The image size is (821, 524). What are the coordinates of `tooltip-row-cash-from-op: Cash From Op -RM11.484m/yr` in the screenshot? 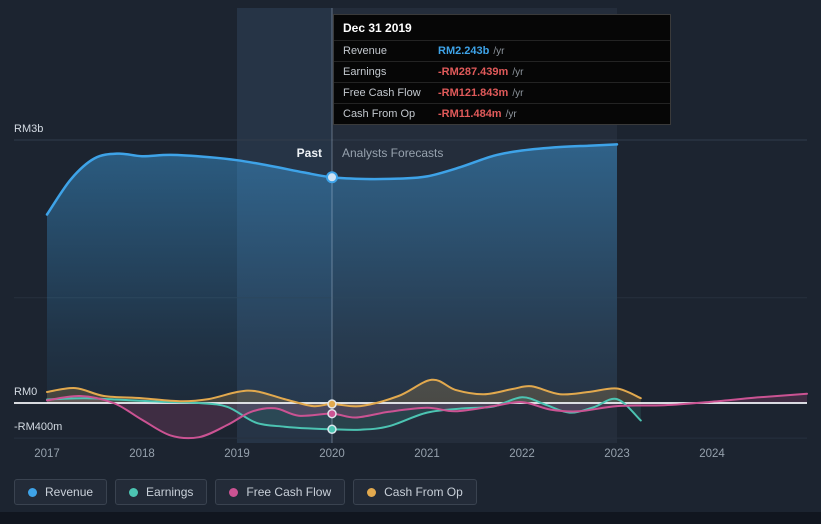 It's located at (502, 113).